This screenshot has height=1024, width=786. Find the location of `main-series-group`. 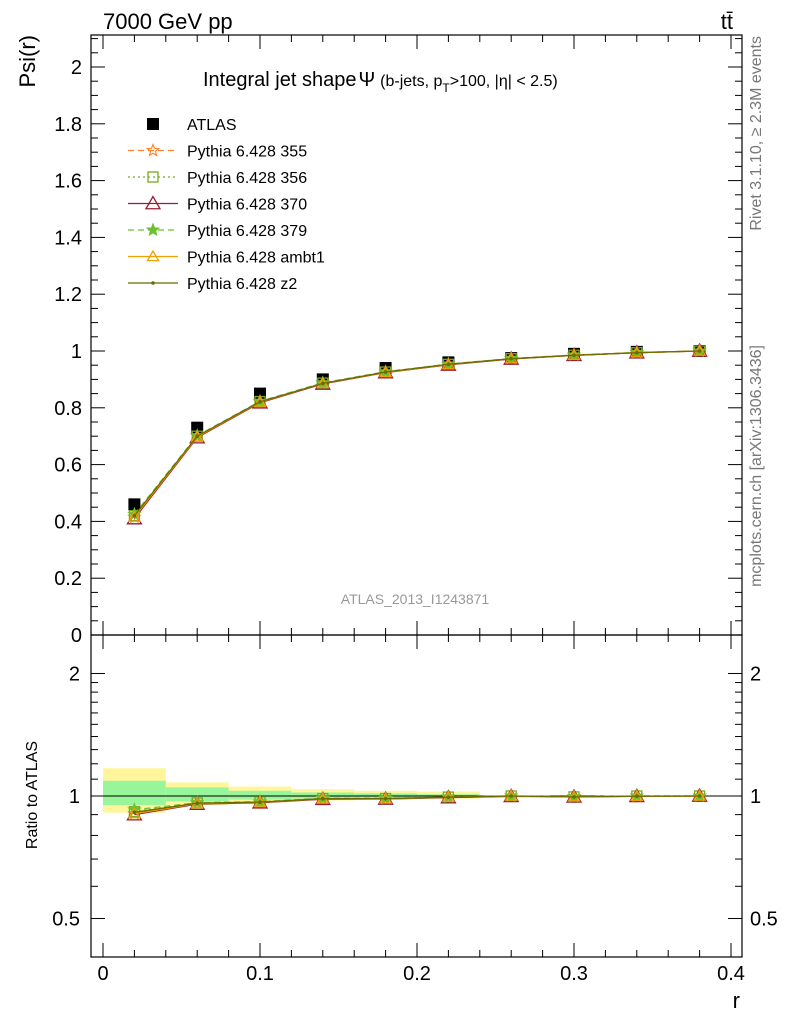

main-series-group is located at coordinates (417, 433).